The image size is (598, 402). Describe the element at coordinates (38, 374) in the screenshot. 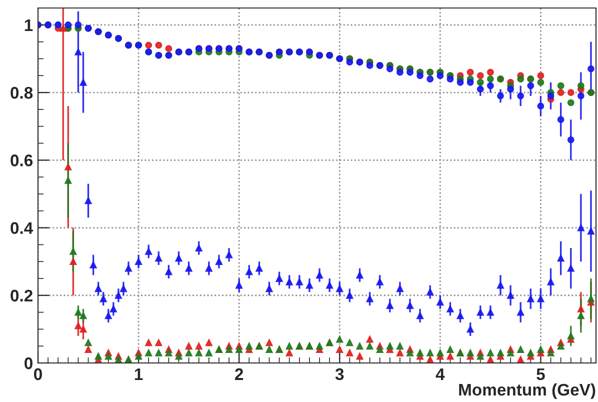

I see `x-tick-label: 0` at that location.